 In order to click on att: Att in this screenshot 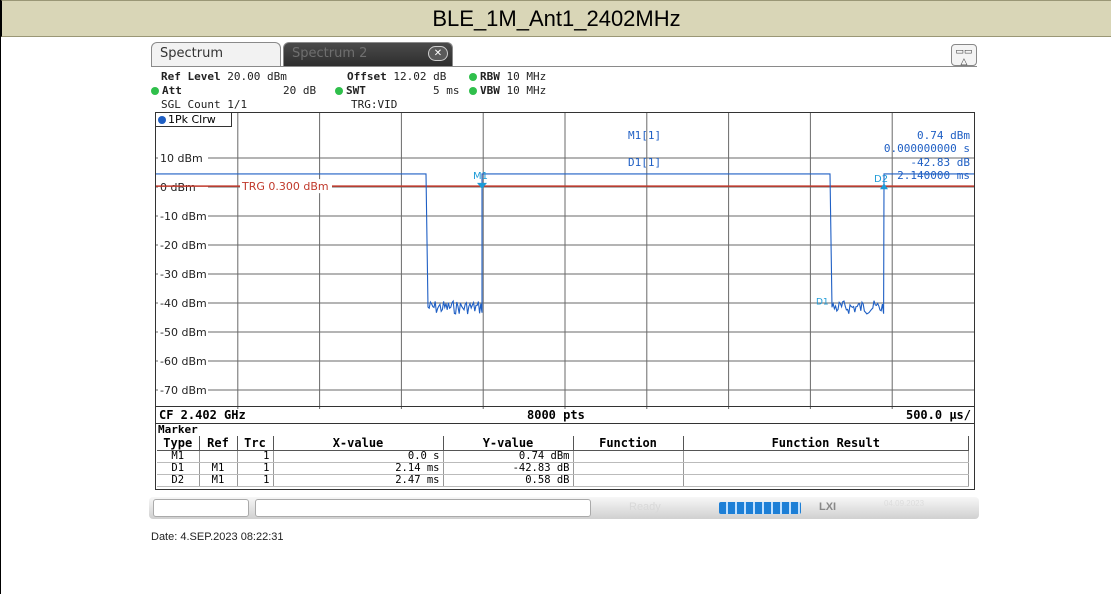, I will do `click(166, 90)`.